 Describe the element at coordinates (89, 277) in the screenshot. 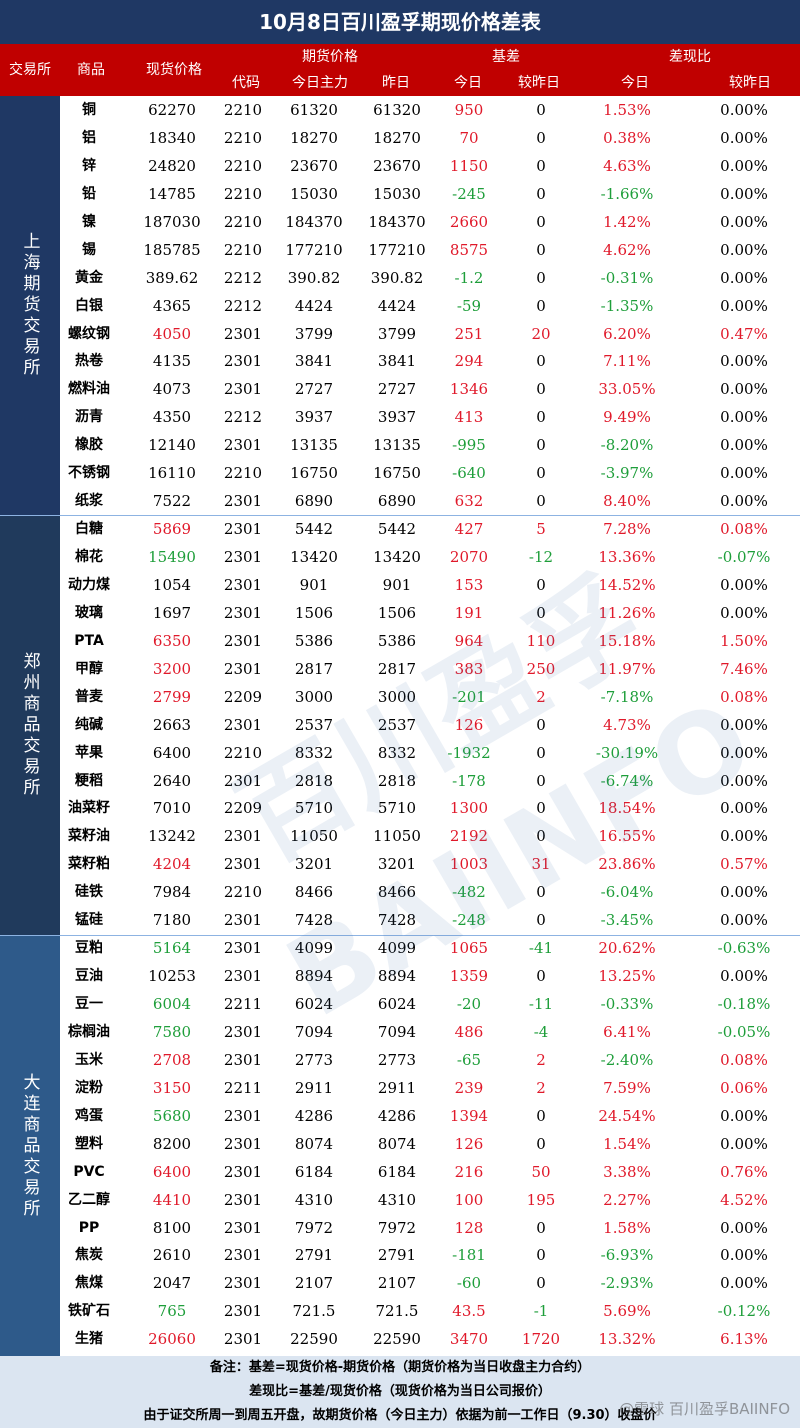

I see `cell-name: 黄金` at that location.